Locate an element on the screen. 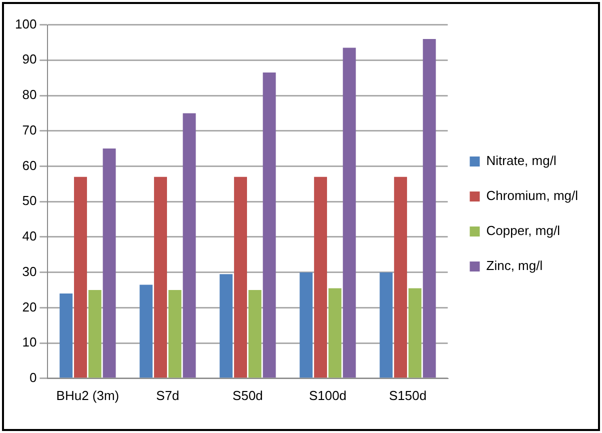  x-tick-label: S50d is located at coordinates (247, 395).